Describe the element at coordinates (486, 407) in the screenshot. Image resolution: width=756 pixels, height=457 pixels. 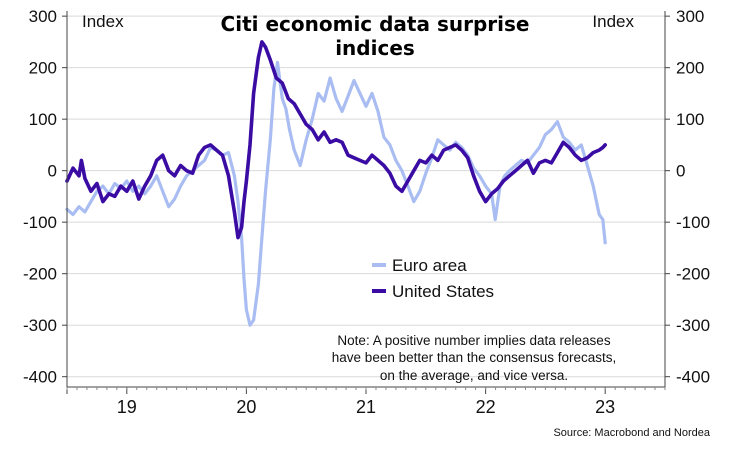
I see `x-tick-label: 22` at that location.